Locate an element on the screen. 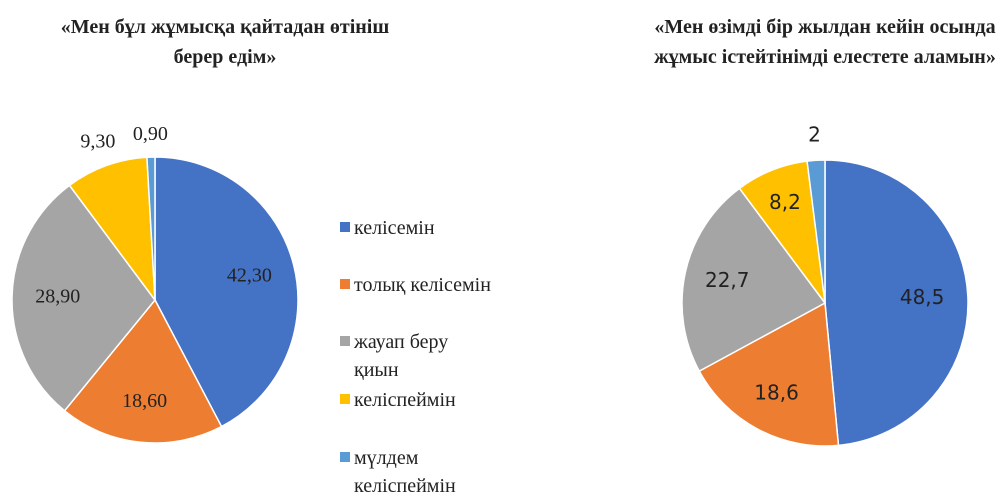 Image resolution: width=1006 pixels, height=500 pixels. data-label: 28,90 is located at coordinates (57, 296).